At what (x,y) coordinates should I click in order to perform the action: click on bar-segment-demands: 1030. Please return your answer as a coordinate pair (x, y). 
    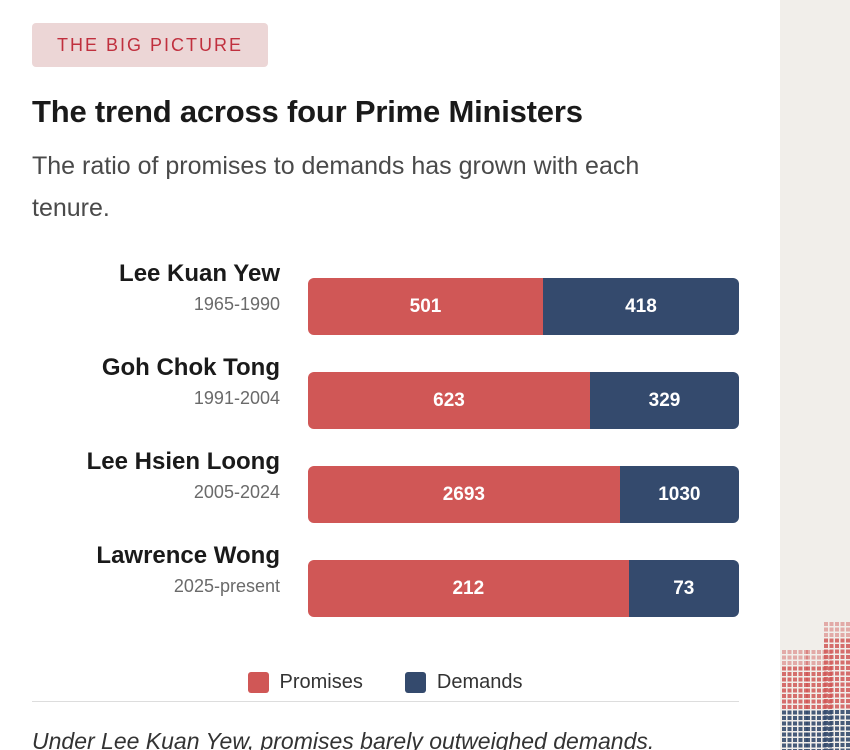
    Looking at the image, I should click on (679, 494).